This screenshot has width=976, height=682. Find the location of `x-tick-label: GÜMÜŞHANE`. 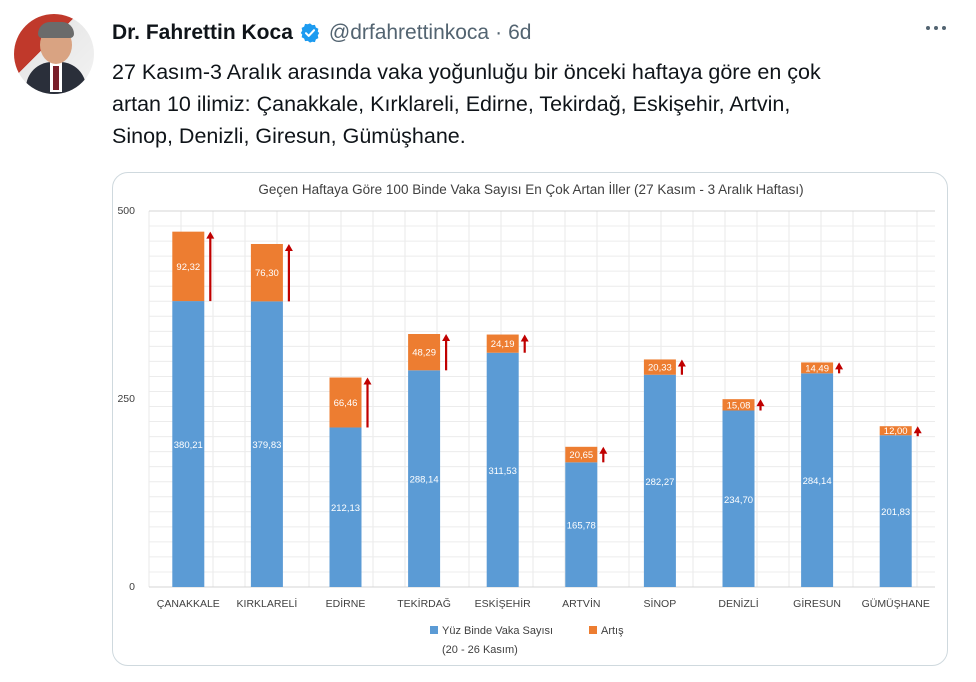

x-tick-label: GÜMÜŞHANE is located at coordinates (896, 604).